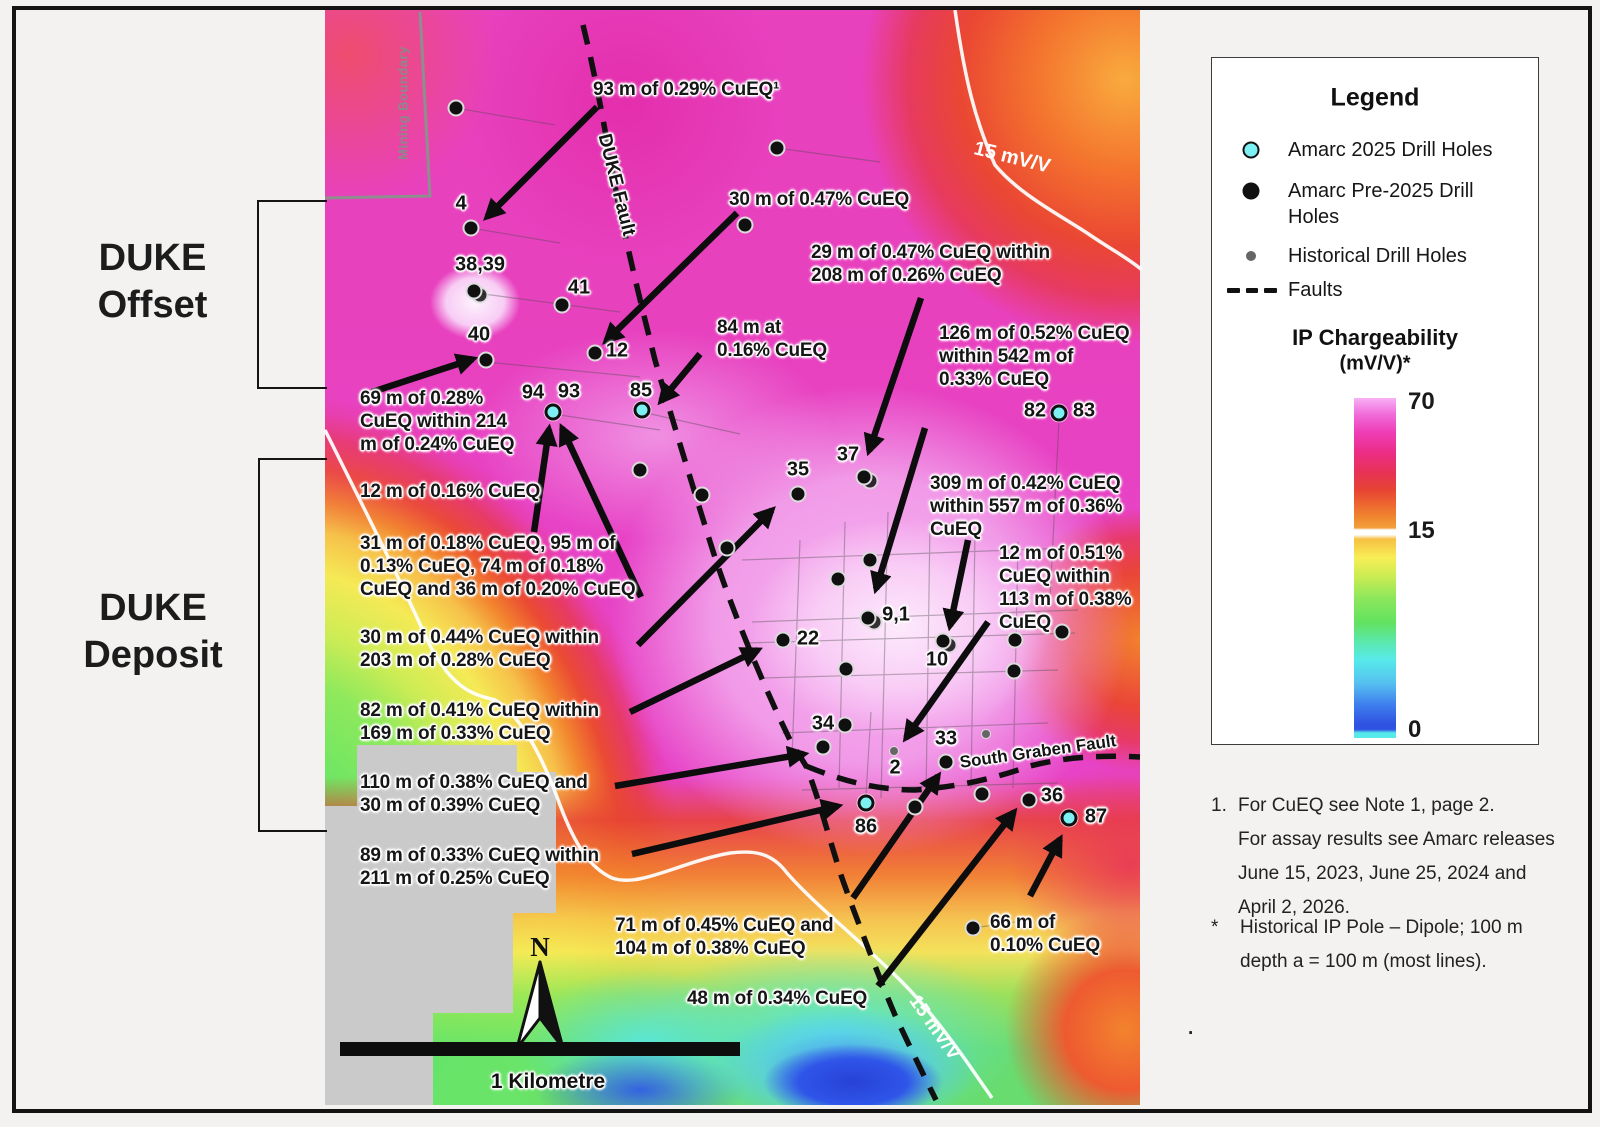 The width and height of the screenshot is (1600, 1127). What do you see at coordinates (1251, 150) in the screenshot?
I see `amarc-2025-legend-icon` at bounding box center [1251, 150].